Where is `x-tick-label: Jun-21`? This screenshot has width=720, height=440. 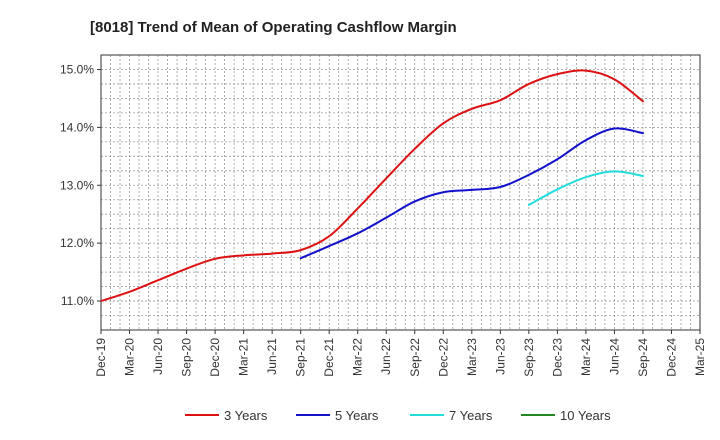 x-tick-label: Jun-21 is located at coordinates (272, 356).